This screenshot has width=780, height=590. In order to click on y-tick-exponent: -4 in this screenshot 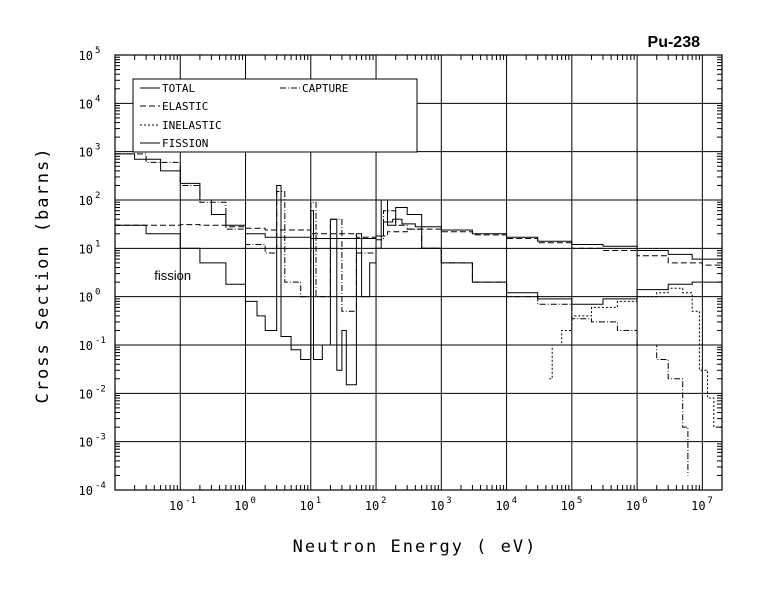, I will do `click(100, 486)`.